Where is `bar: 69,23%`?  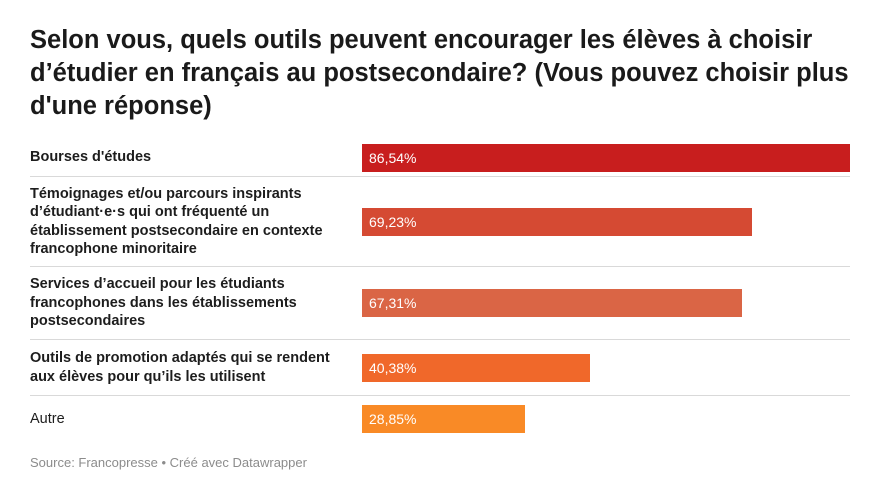 bar: 69,23% is located at coordinates (557, 221).